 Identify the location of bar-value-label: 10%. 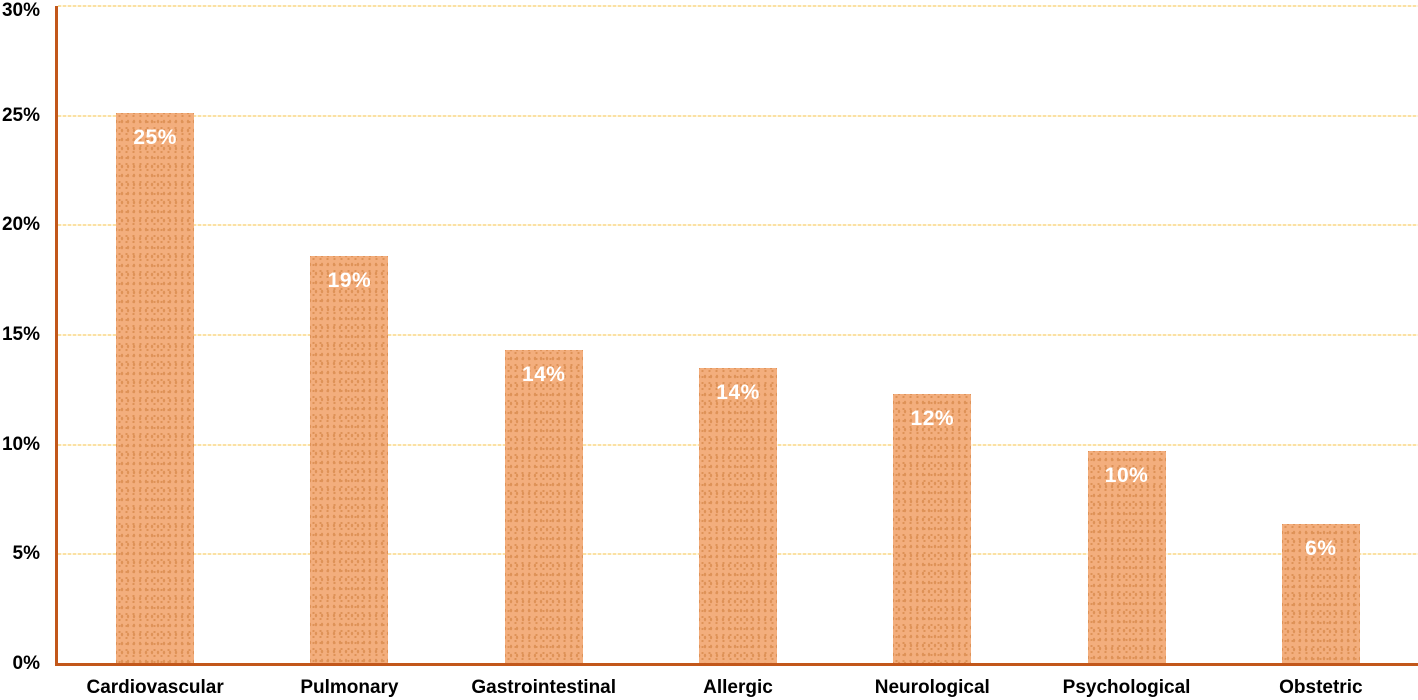
(1126, 476).